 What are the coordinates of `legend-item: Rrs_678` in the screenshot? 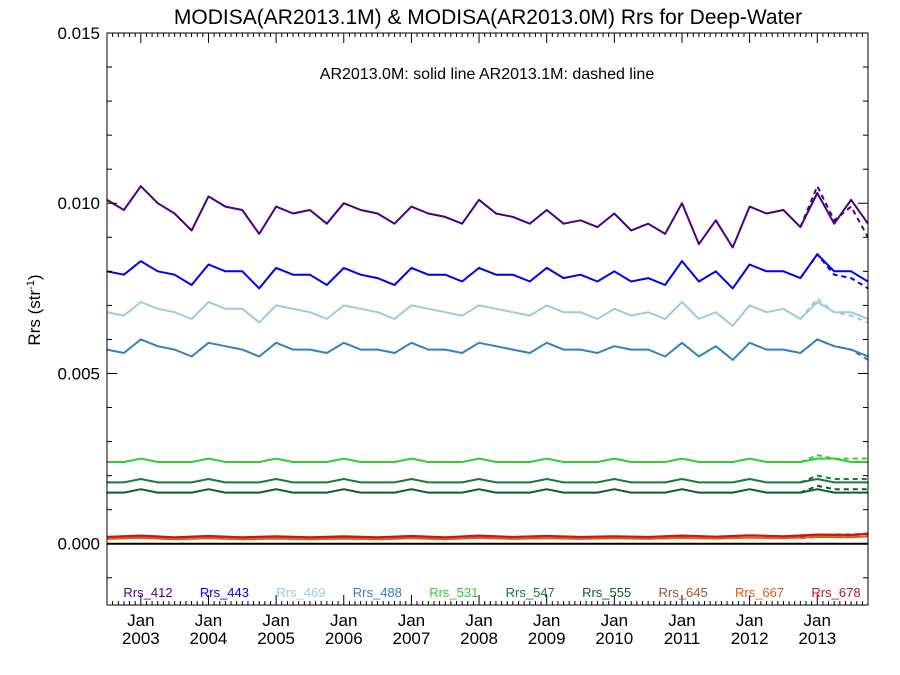 It's located at (835, 592).